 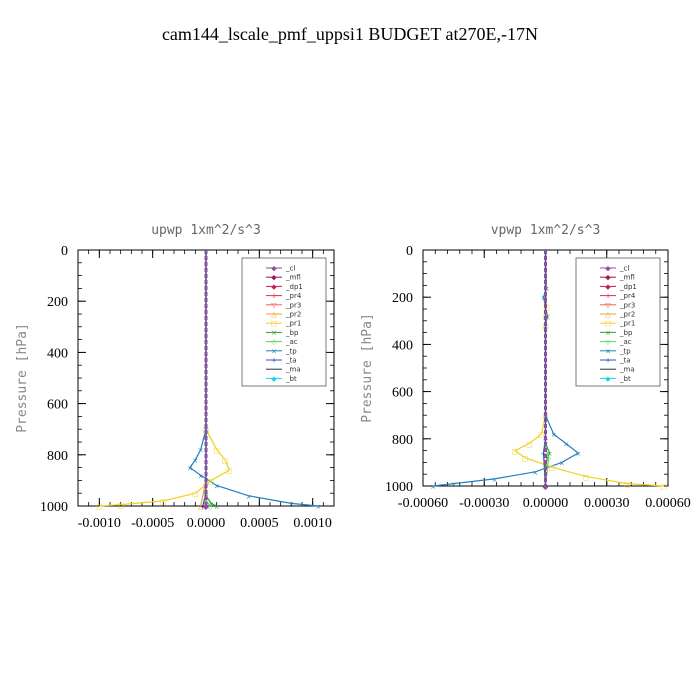 What do you see at coordinates (312, 523) in the screenshot?
I see `x-tick-label: 0.0010` at bounding box center [312, 523].